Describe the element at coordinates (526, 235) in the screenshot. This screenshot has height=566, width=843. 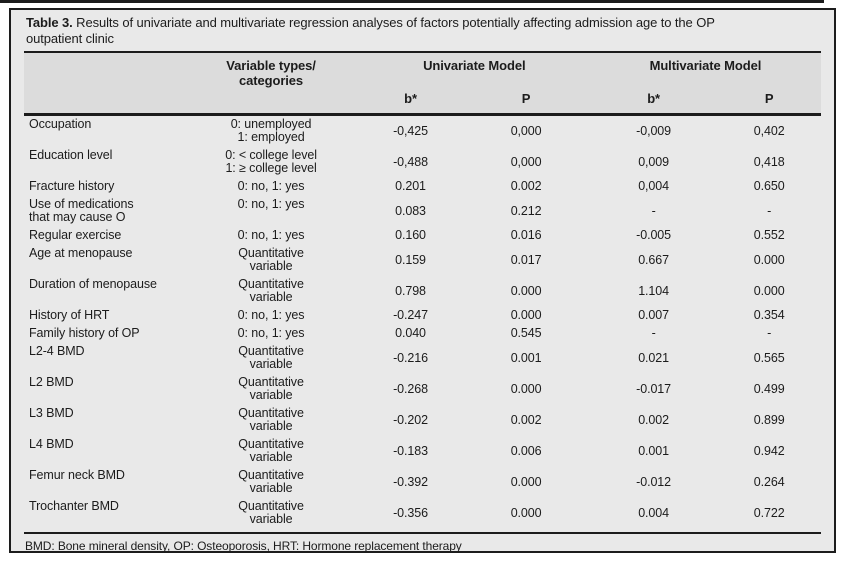
I see `univariate-p-cell: 0.016` at that location.